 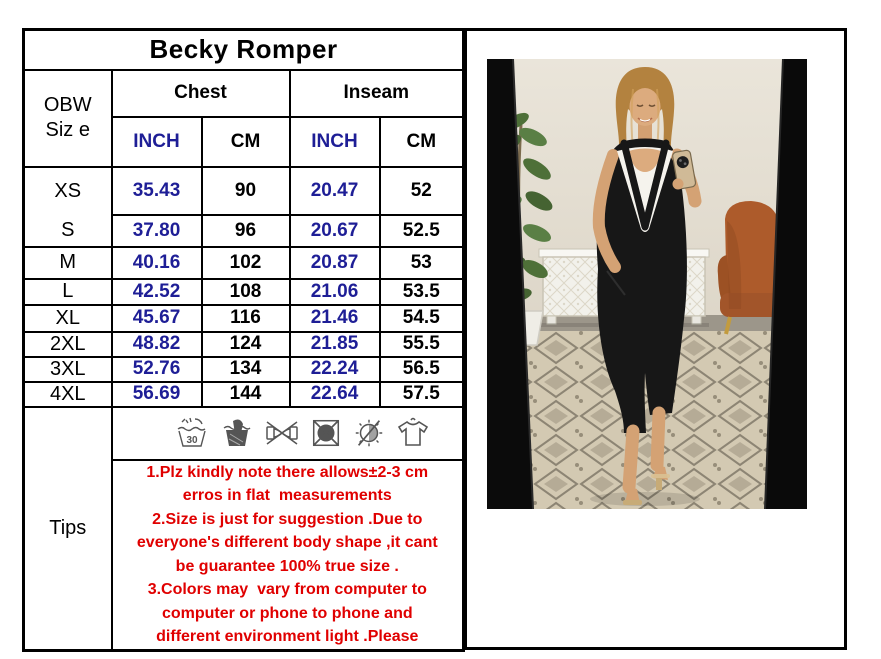 I want to click on table-row: 4XL 56.69 144 22.64 57.5, so click(x=243, y=394).